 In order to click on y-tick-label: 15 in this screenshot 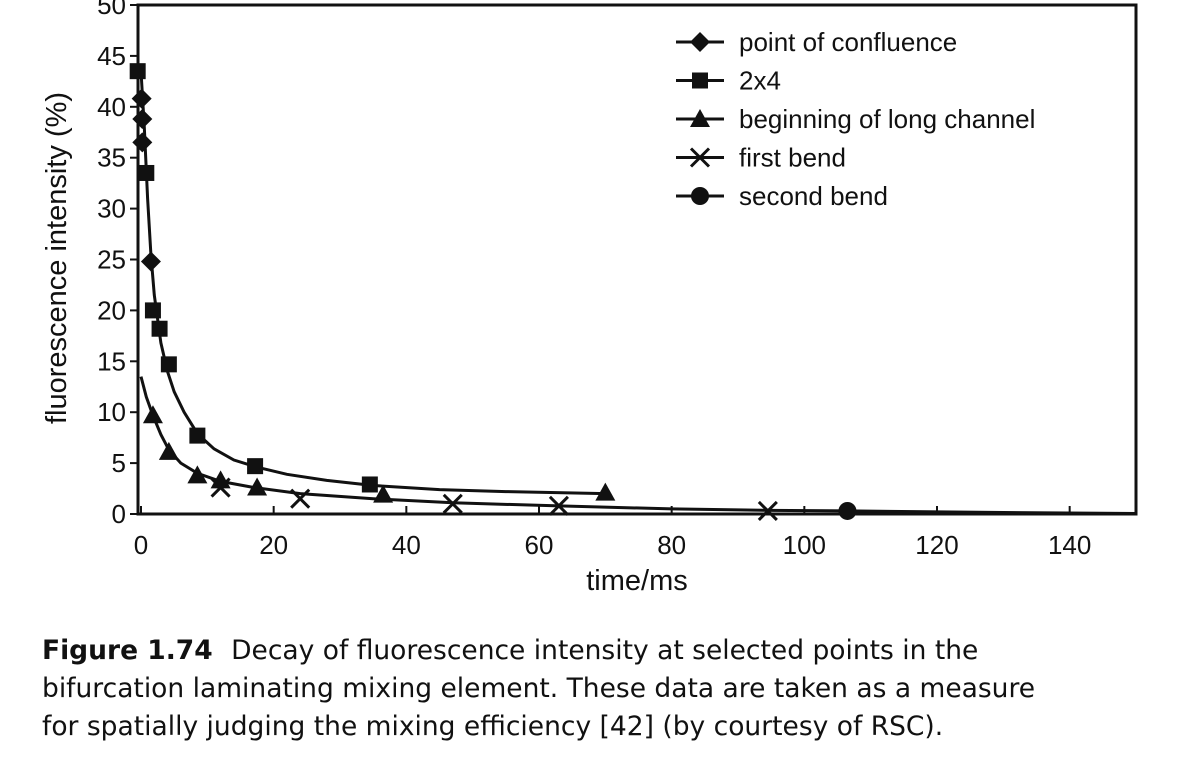, I will do `click(111, 361)`.